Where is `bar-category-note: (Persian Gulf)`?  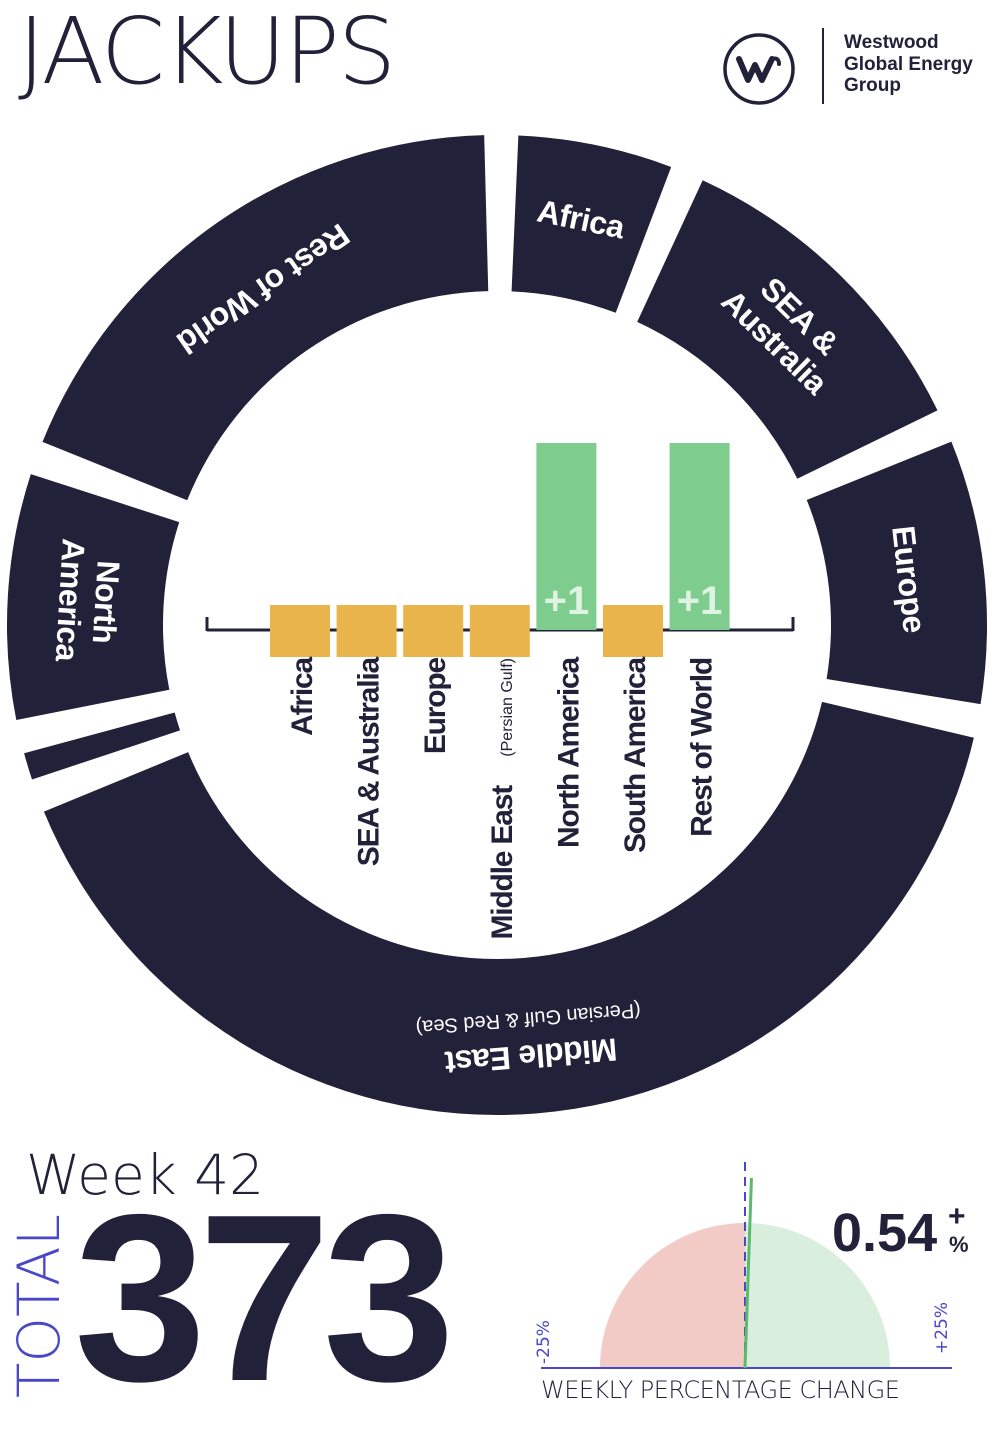
bar-category-note: (Persian Gulf) is located at coordinates (507, 707).